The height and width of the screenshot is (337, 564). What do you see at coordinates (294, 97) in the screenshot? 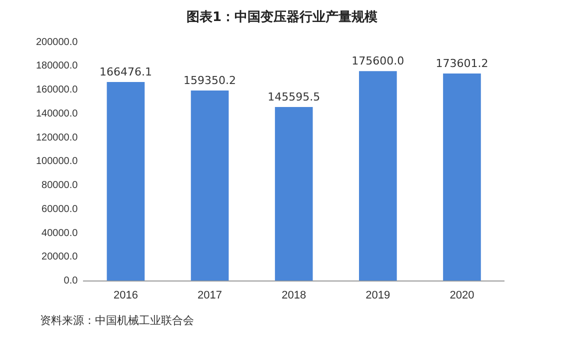
I see `data-label: 145595.5` at bounding box center [294, 97].